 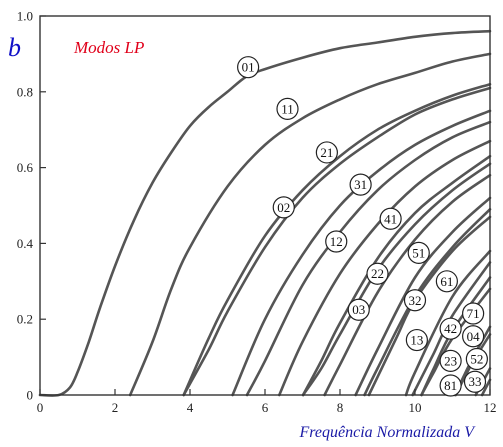 I want to click on mode-label-31: 31, so click(x=360, y=184).